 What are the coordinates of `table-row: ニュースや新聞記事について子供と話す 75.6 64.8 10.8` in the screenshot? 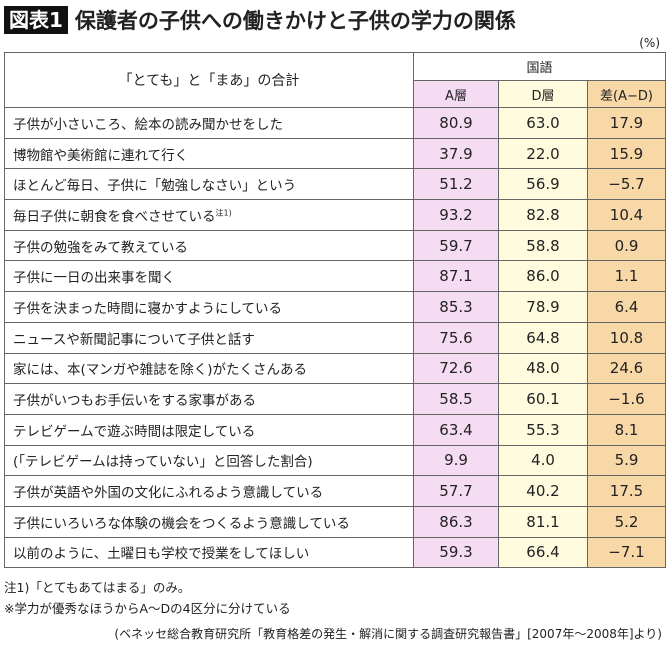 It's located at (335, 337).